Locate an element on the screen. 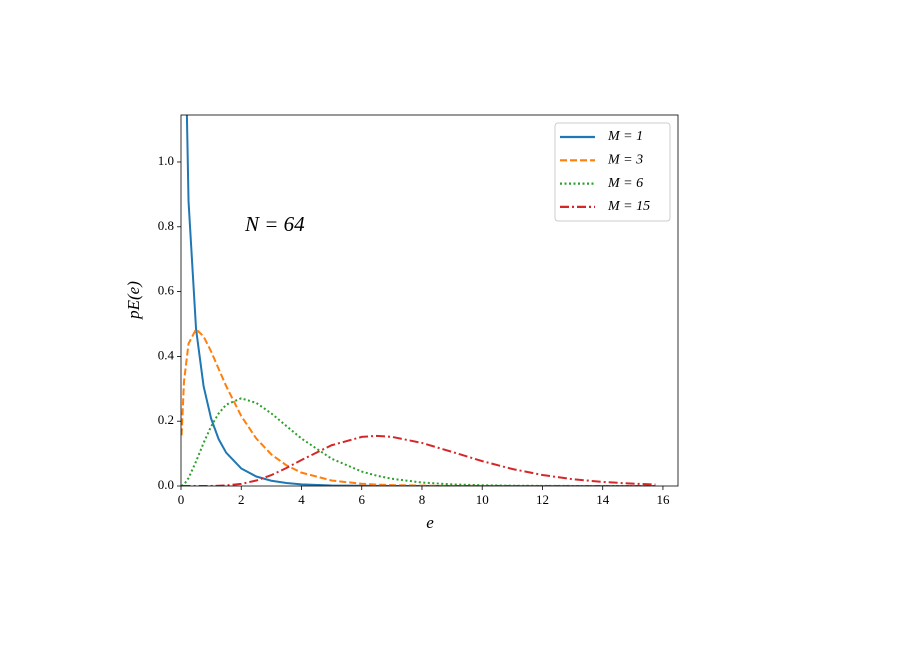 This screenshot has height=648, width=922. x-tick-label: 8 is located at coordinates (422, 499).